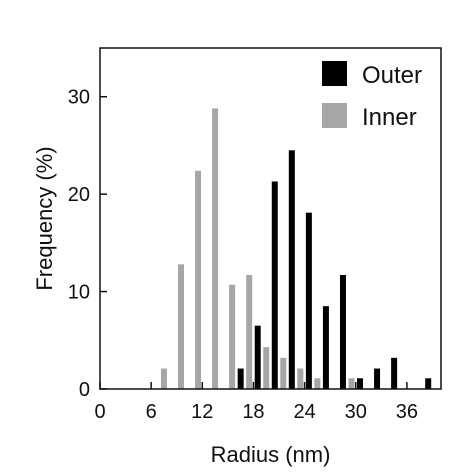 This screenshot has width=449, height=473. What do you see at coordinates (151, 412) in the screenshot?
I see `x-tick-label: 6` at bounding box center [151, 412].